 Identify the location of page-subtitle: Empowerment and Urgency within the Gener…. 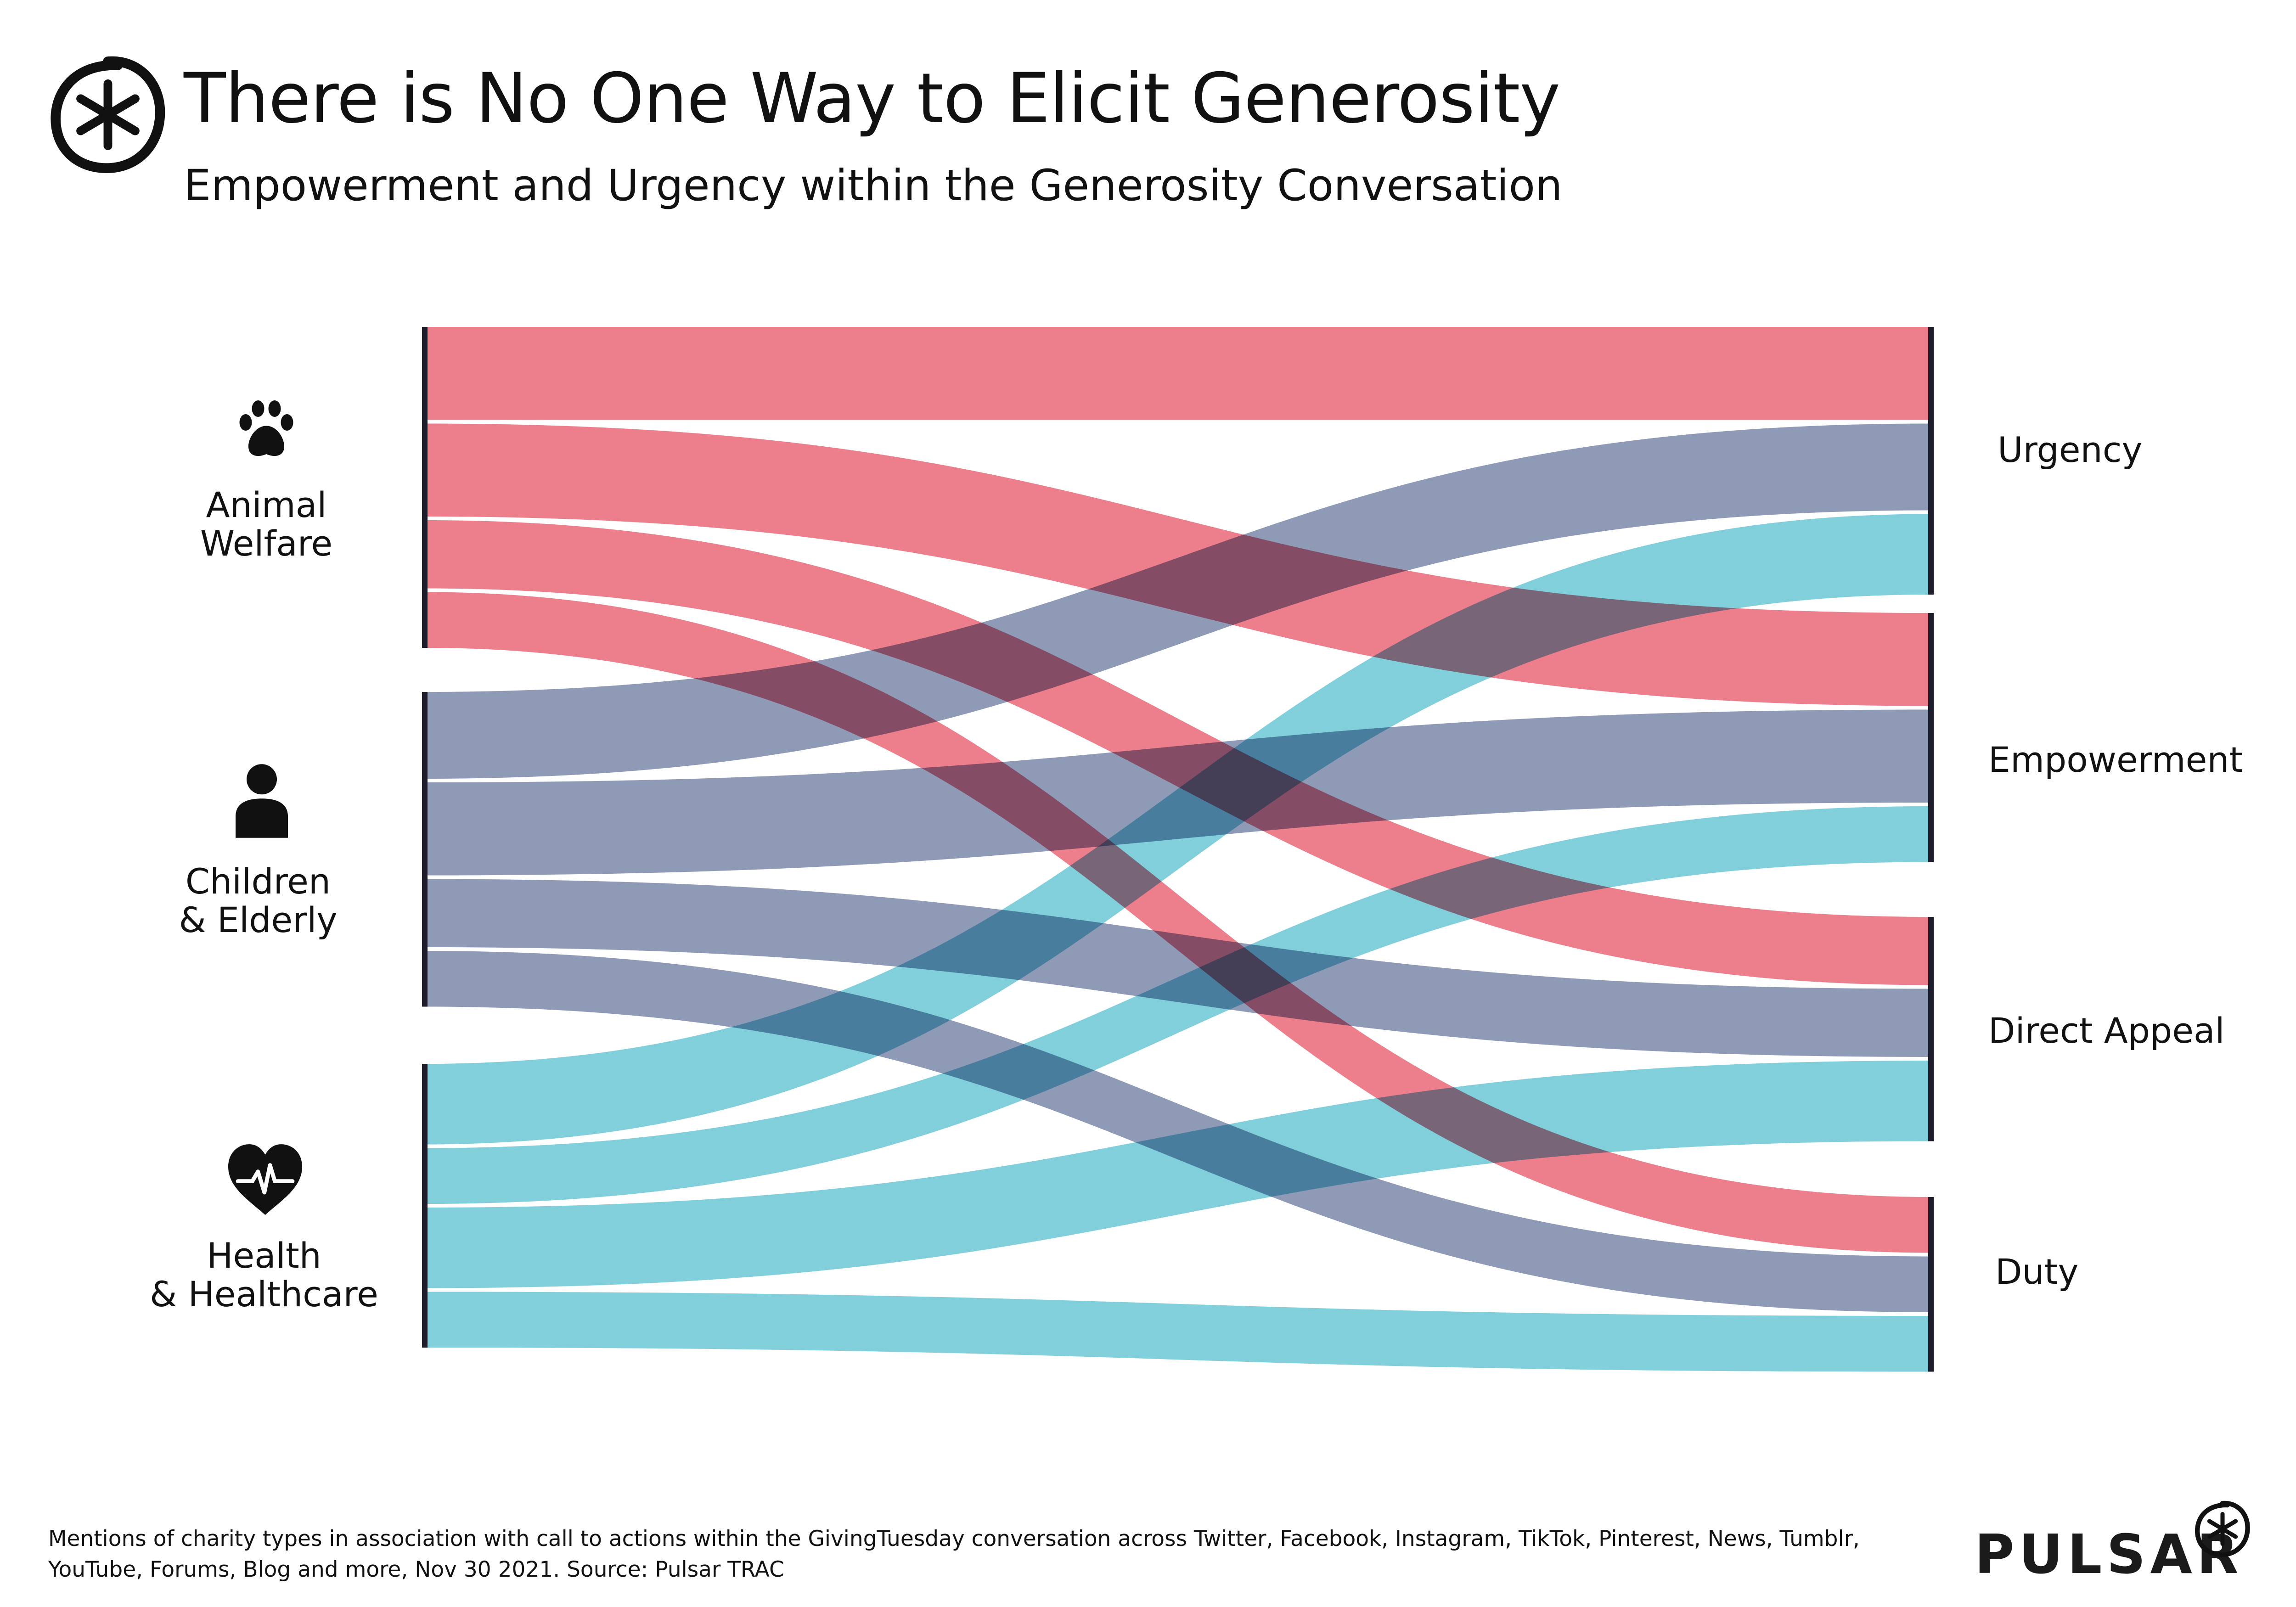
(873, 186).